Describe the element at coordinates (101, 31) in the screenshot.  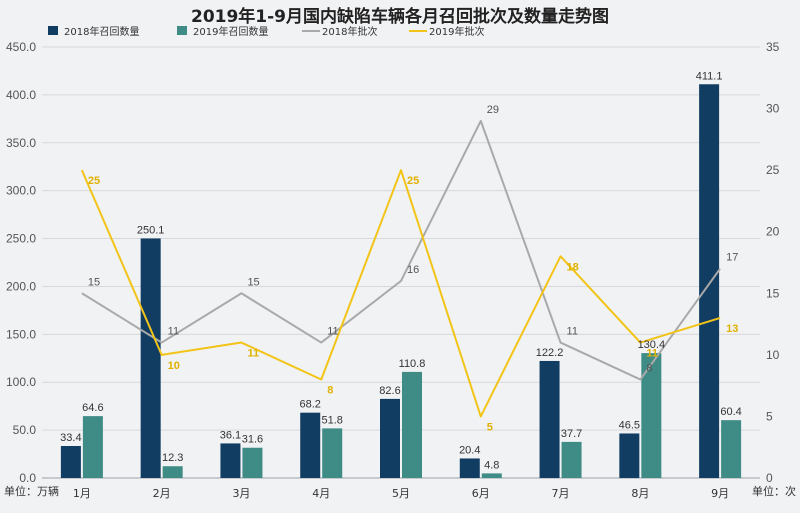
I see `legend-label: 2018年召回数量` at that location.